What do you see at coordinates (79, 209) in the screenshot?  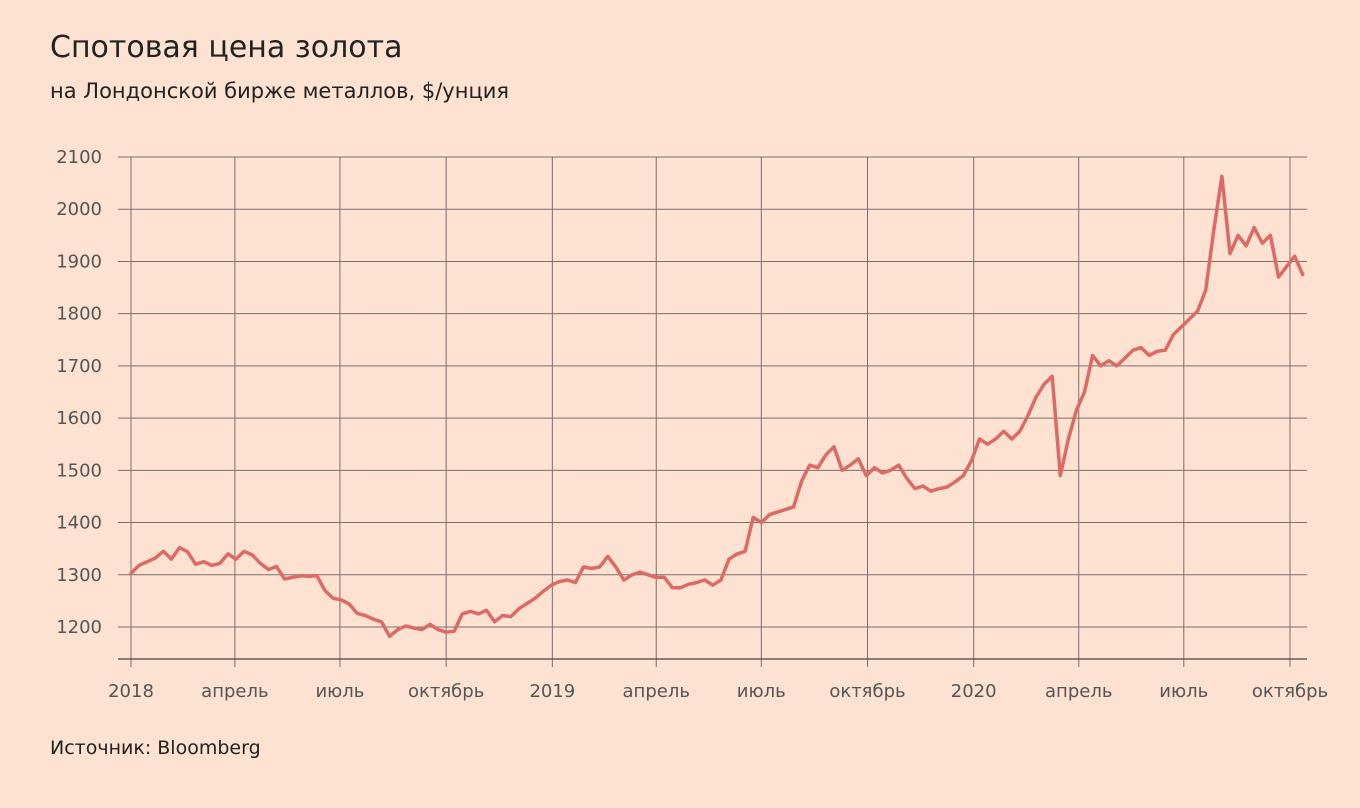 I see `y-tick-label: 2000` at bounding box center [79, 209].